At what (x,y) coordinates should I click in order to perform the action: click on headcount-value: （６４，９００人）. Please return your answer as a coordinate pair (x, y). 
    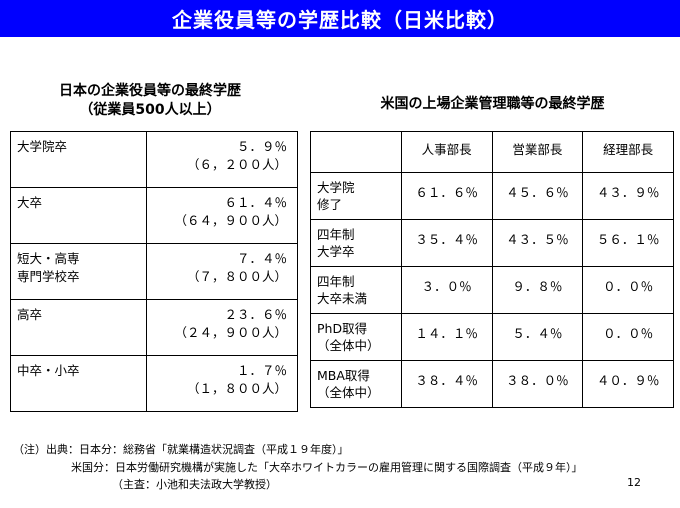
    Looking at the image, I should click on (230, 220).